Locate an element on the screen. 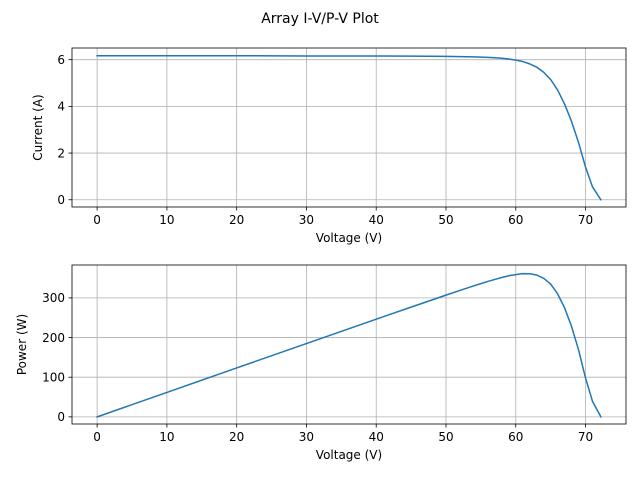 This screenshot has height=480, width=640. y-tick-label: 2 is located at coordinates (61, 153).